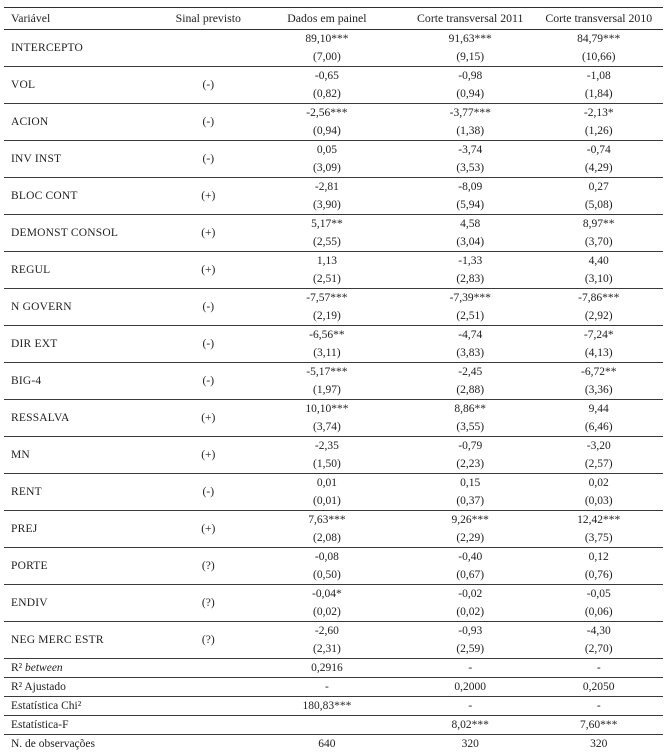 This screenshot has height=753, width=667. What do you see at coordinates (326, 187) in the screenshot?
I see `coefficient-value: -2,81` at bounding box center [326, 187].